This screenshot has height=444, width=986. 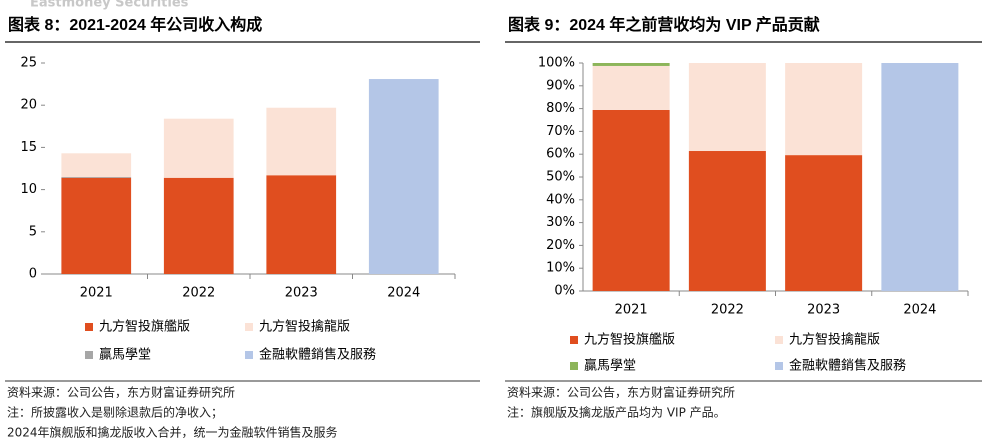 I want to click on note: 注：旗舰版及擒龙版产品均为 VIP 产品。, so click(x=616, y=412).